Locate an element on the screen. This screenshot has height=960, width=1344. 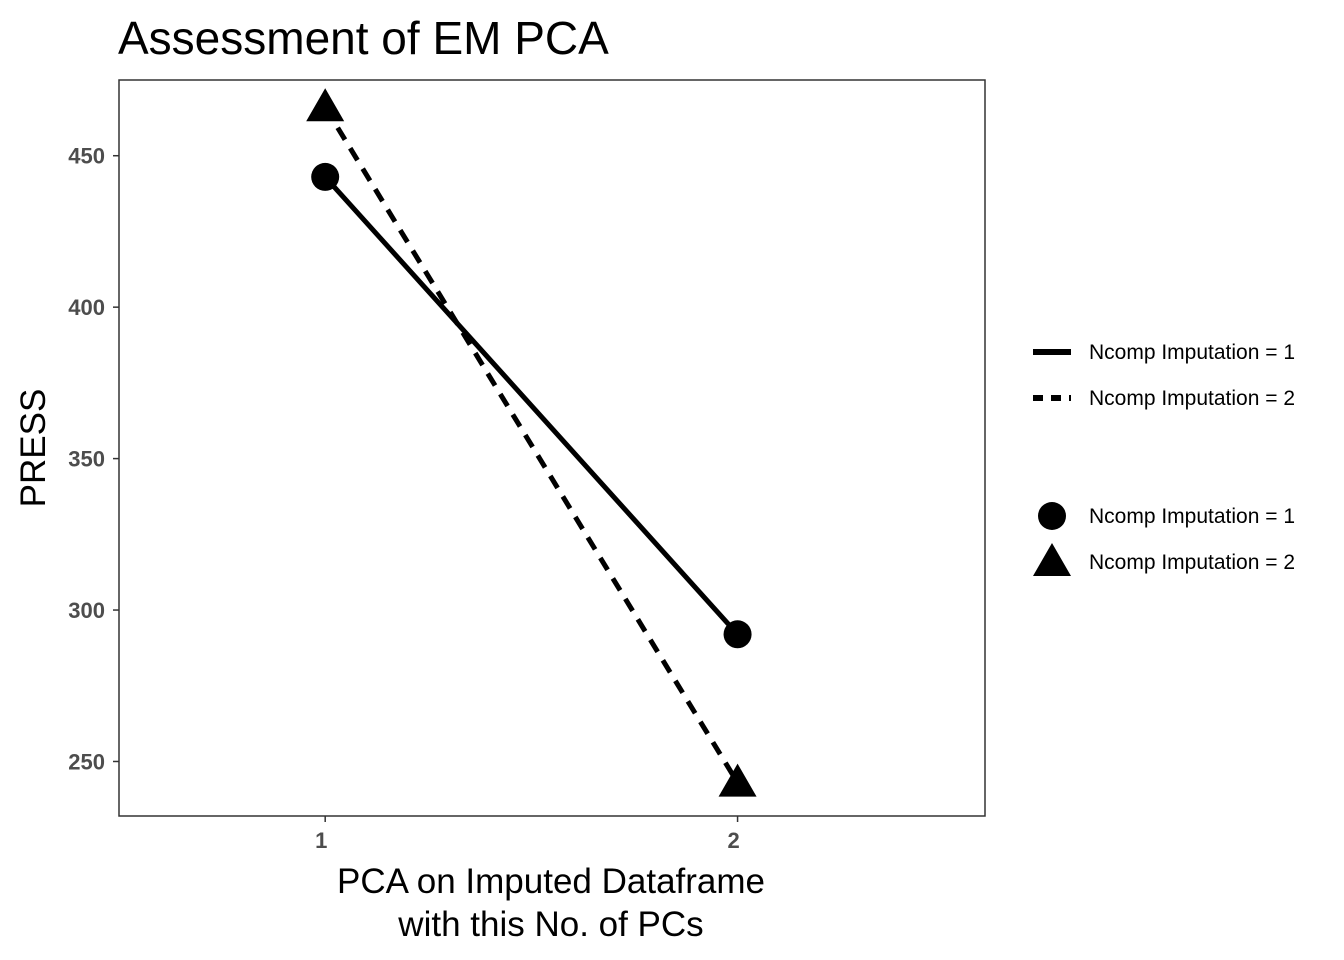
legend-line-label: Ncomp Imputation = 1 is located at coordinates (1192, 352).